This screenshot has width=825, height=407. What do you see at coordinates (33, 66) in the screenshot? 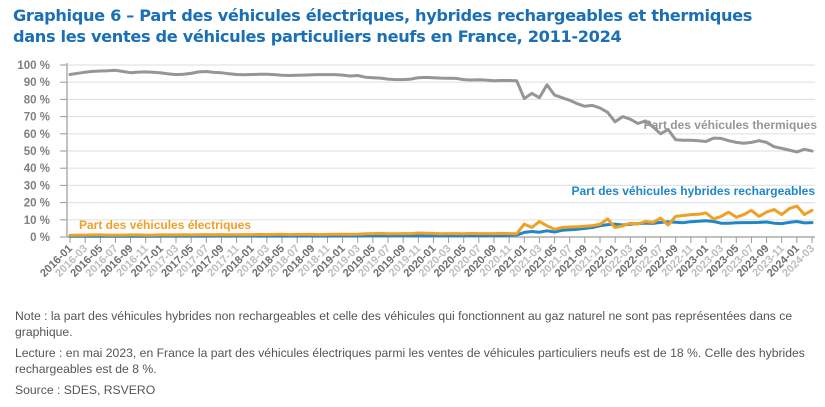
I see `y-tick-label: 100 %` at bounding box center [33, 66].